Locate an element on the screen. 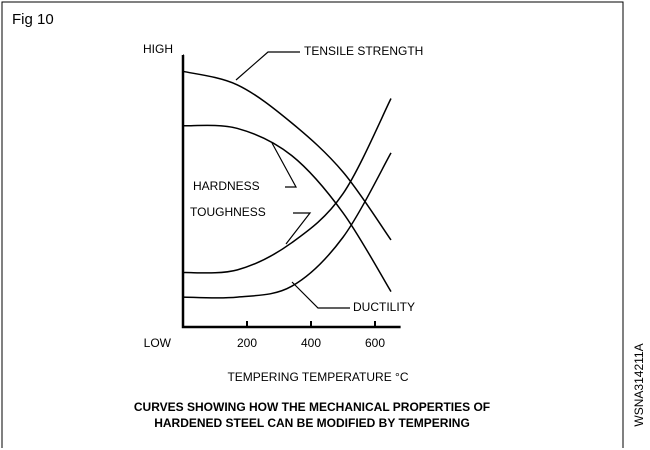 The image size is (650, 450). y-tick-label: LOW is located at coordinates (158, 343).